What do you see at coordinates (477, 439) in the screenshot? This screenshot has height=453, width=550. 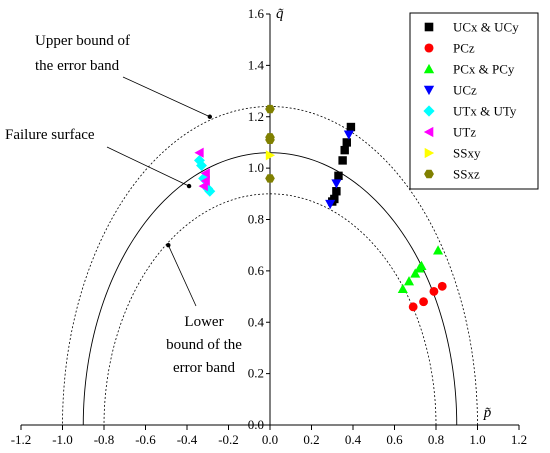 I see `x-tick-label: 1.0` at bounding box center [477, 439].